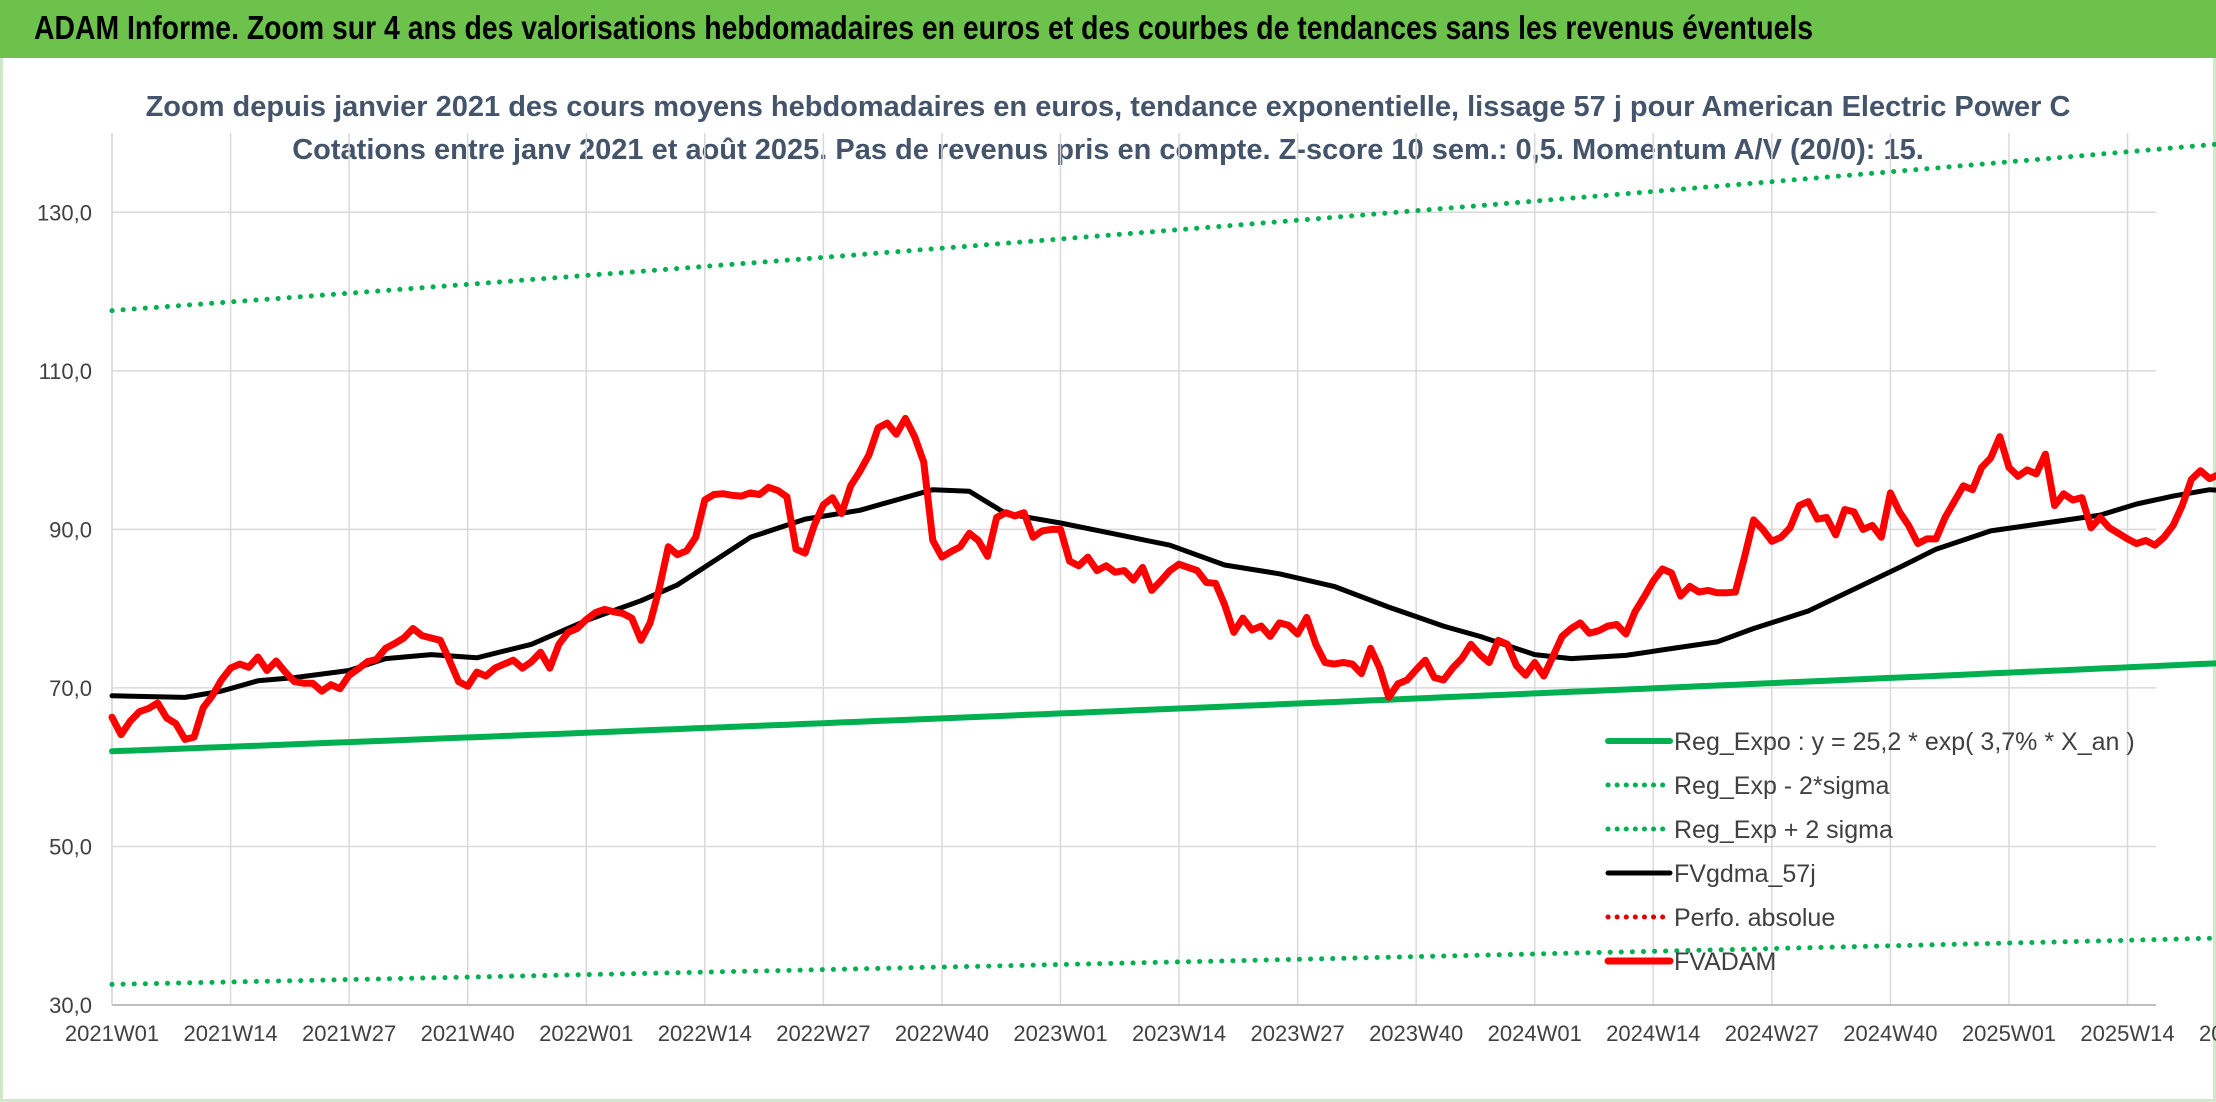 The width and height of the screenshot is (2216, 1102). Describe the element at coordinates (230, 1033) in the screenshot. I see `x-tick-label: 2021W14` at that location.